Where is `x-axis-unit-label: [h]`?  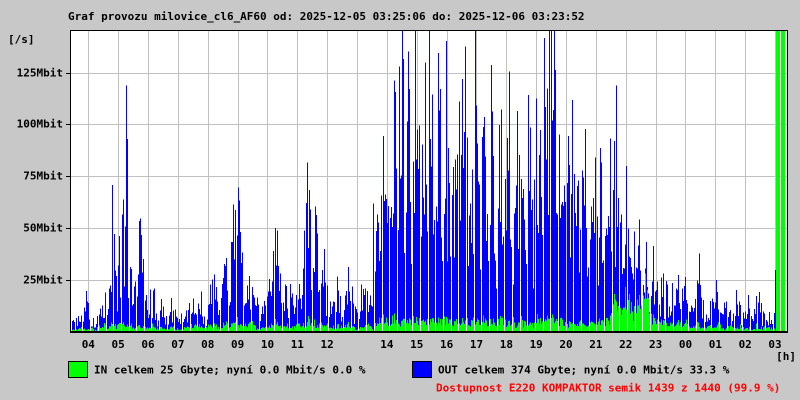 x-axis-unit-label: [h] is located at coordinates (786, 356).